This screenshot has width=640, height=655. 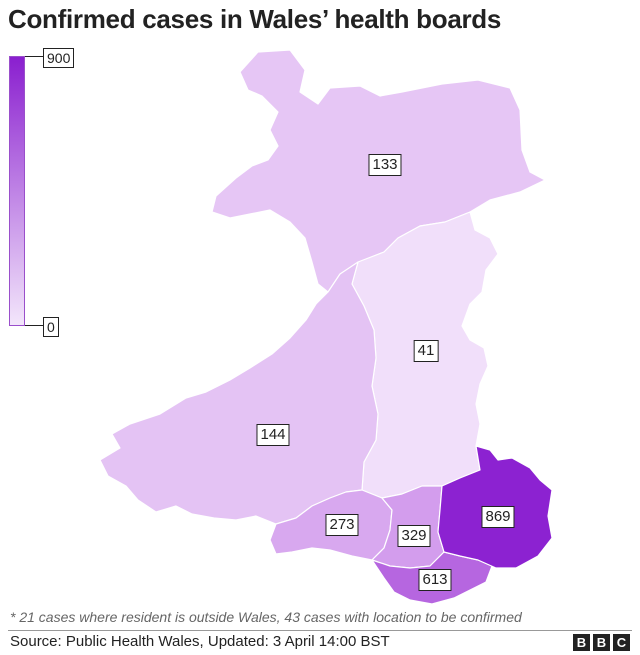 What do you see at coordinates (621, 642) in the screenshot?
I see `bbc-logo-letter: C` at bounding box center [621, 642].